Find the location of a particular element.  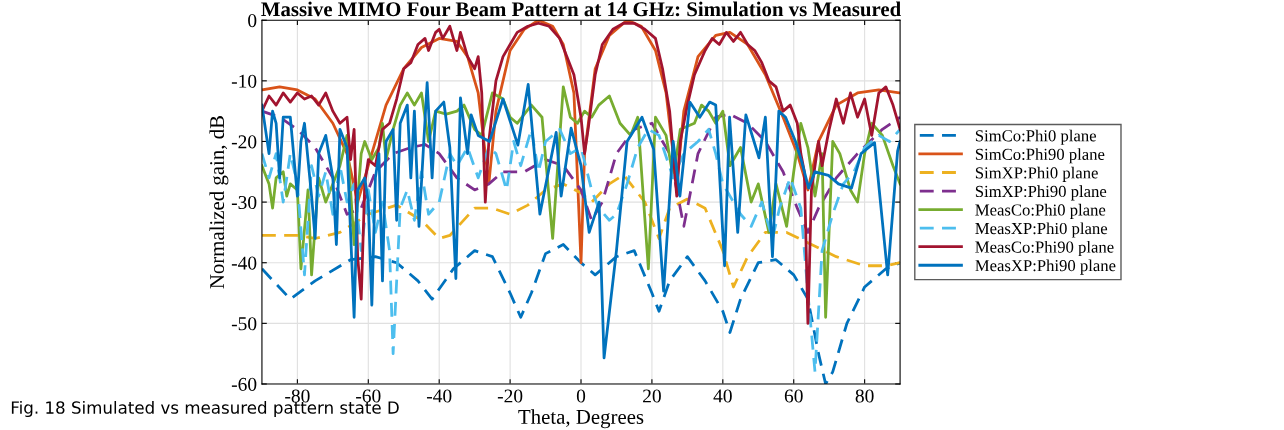

legend-label: MeasCo:Phi0 plane is located at coordinates (1040, 211).